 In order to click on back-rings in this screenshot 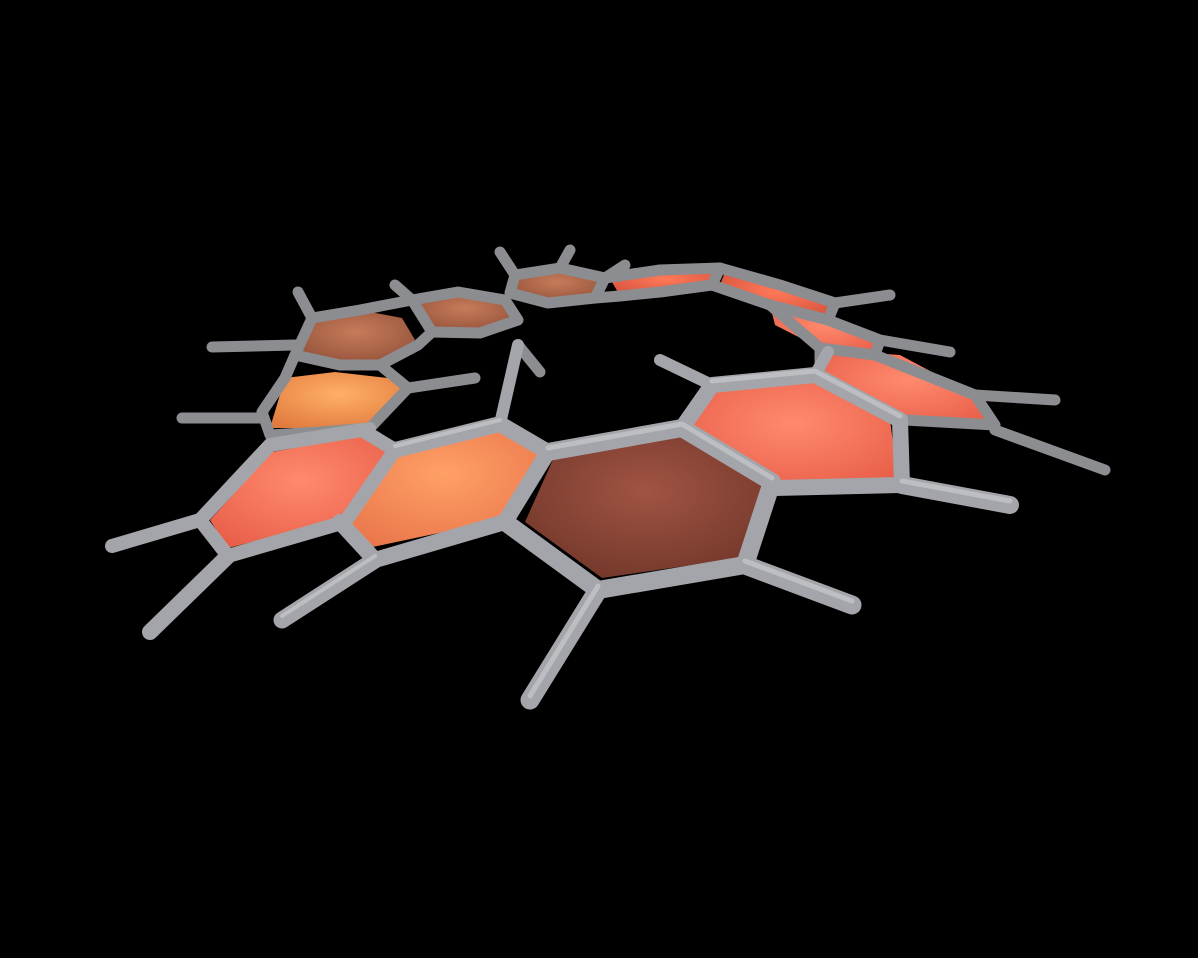, I will do `click(632, 348)`.